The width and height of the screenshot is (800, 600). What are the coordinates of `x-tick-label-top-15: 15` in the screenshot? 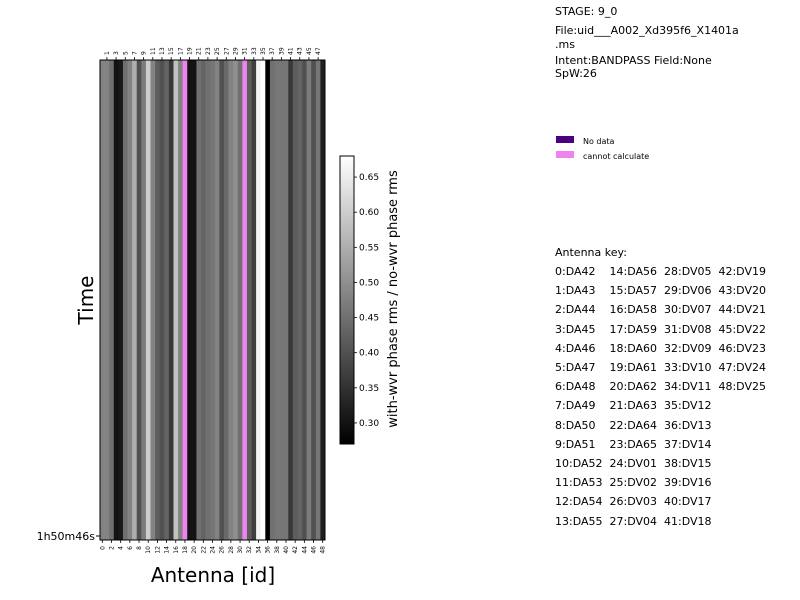 It's located at (171, 51).